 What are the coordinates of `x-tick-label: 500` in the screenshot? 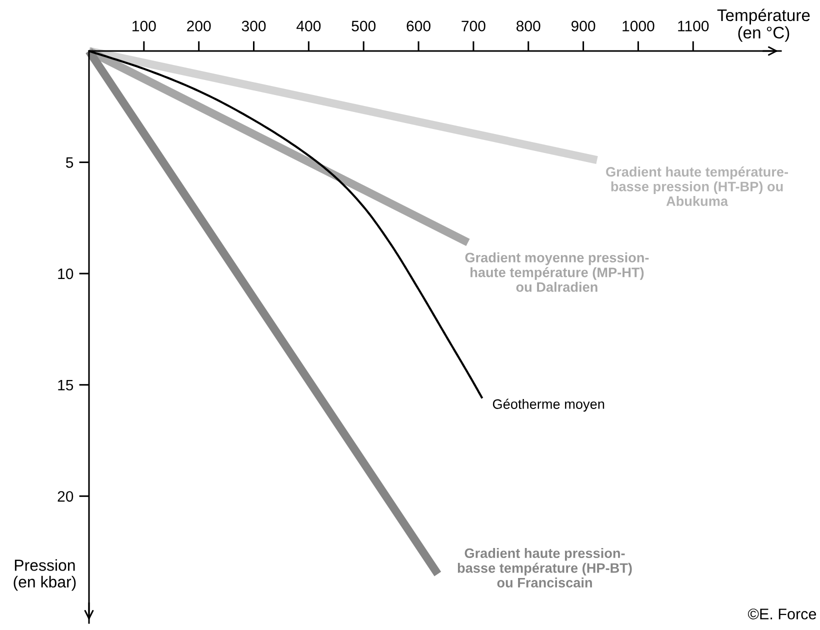 It's located at (364, 26).